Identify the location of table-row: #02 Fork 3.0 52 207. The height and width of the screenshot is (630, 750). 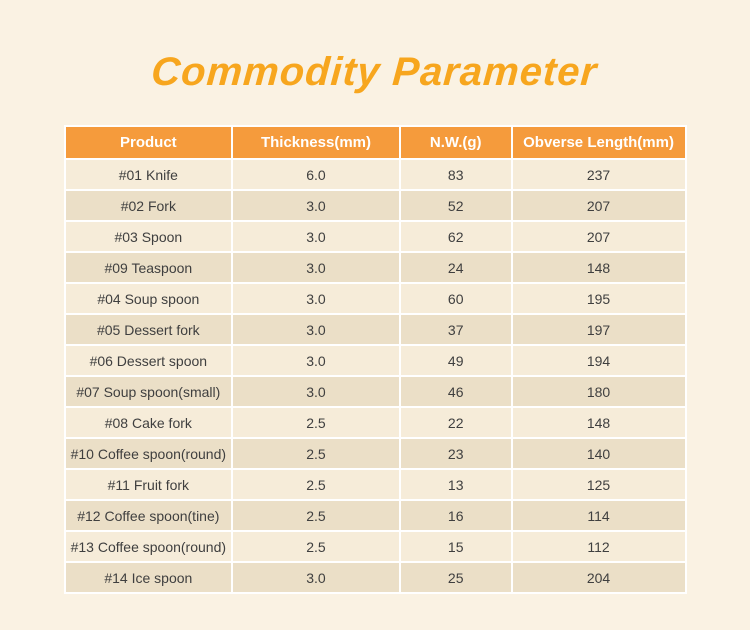
(375, 205).